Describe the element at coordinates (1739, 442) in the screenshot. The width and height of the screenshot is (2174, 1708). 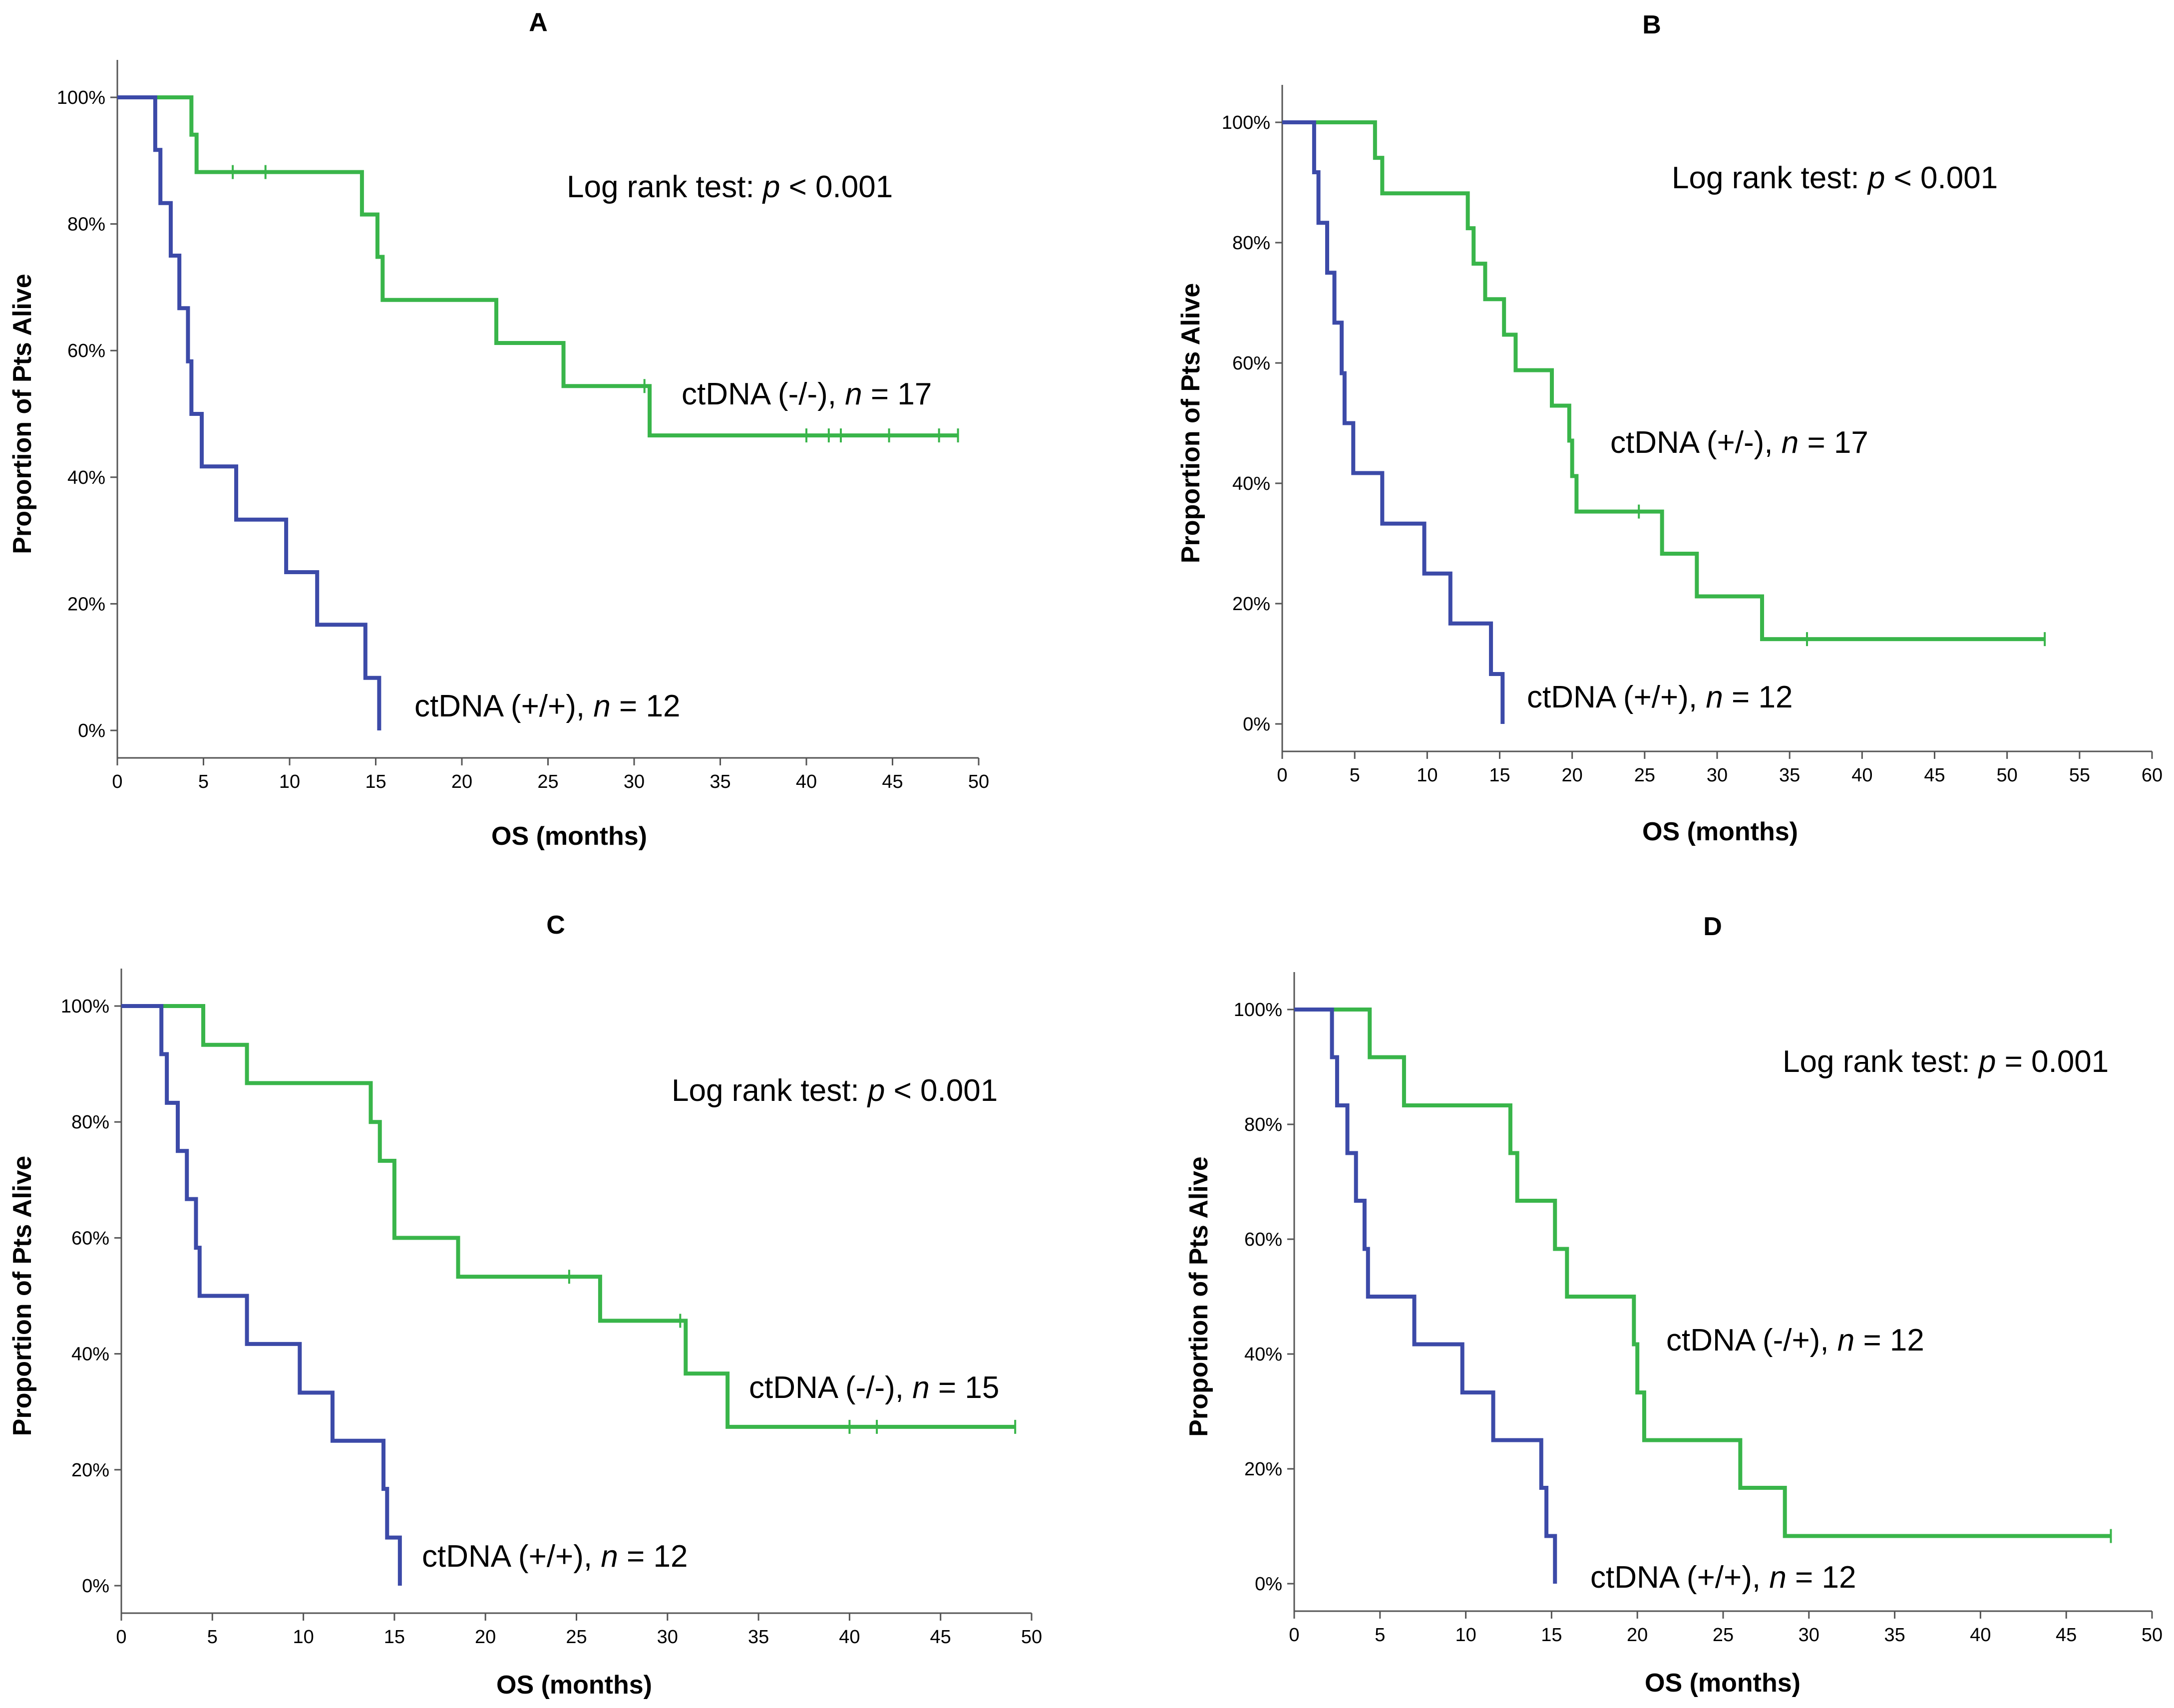
I see `series-label: ctDNA (+/-), n = 17` at that location.